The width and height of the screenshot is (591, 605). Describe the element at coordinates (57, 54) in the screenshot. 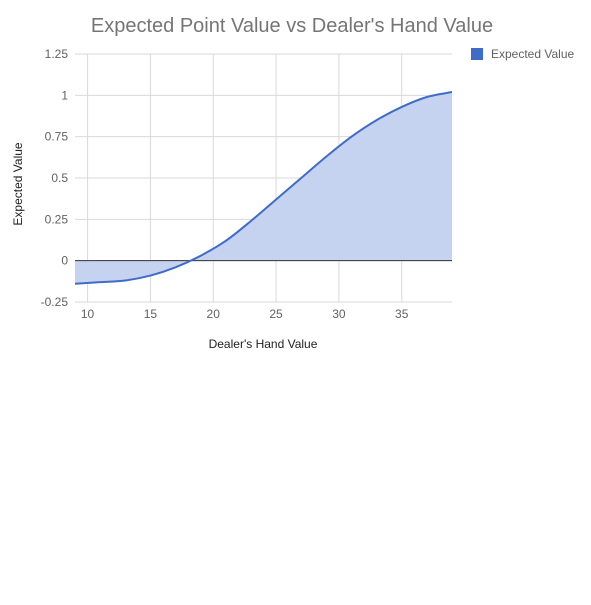

I see `y-tick-label: 1.25` at that location.